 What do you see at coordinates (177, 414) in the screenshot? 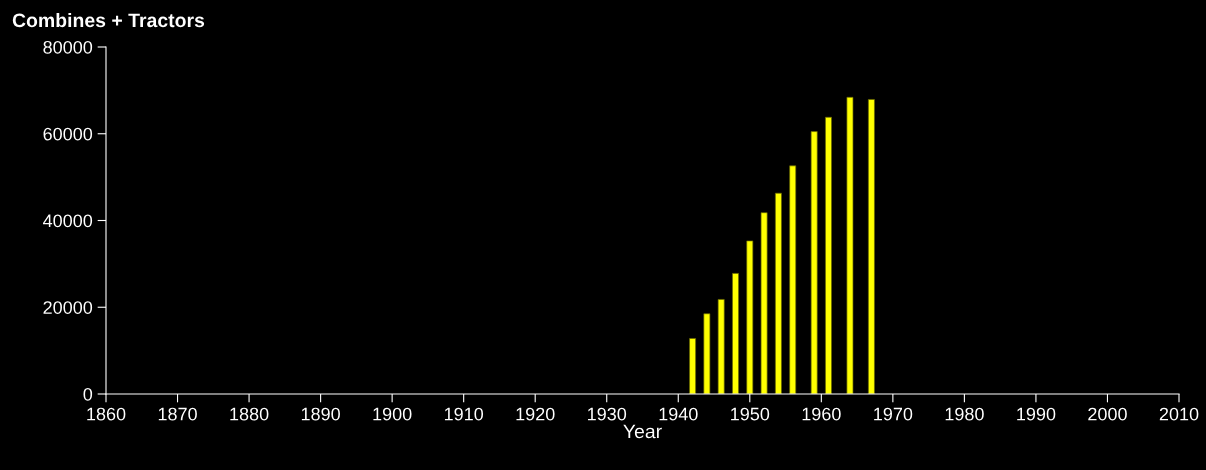
I see `x-tick-label: 1870` at bounding box center [177, 414].